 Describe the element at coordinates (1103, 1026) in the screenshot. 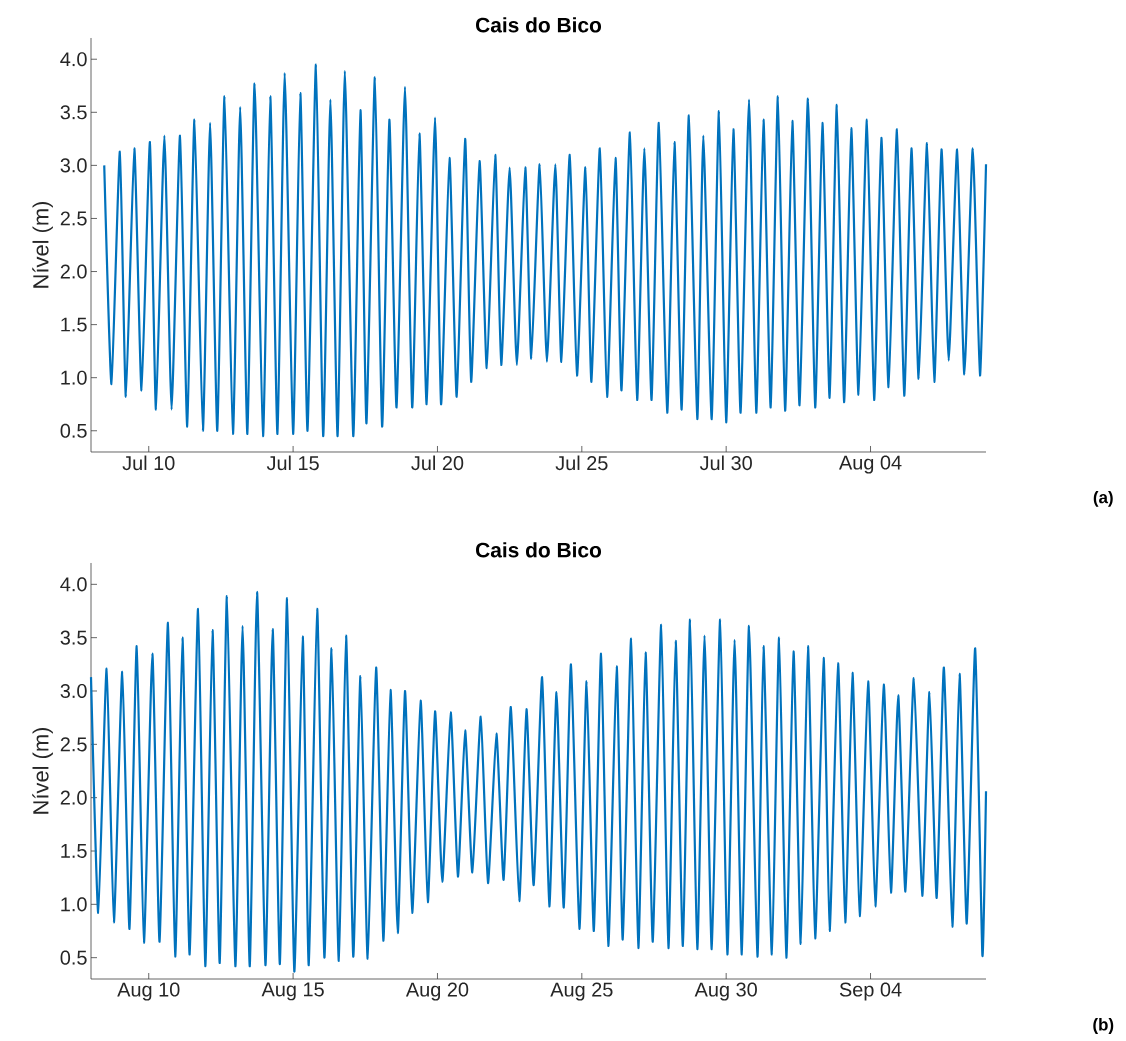

I see `text: (b)` at that location.